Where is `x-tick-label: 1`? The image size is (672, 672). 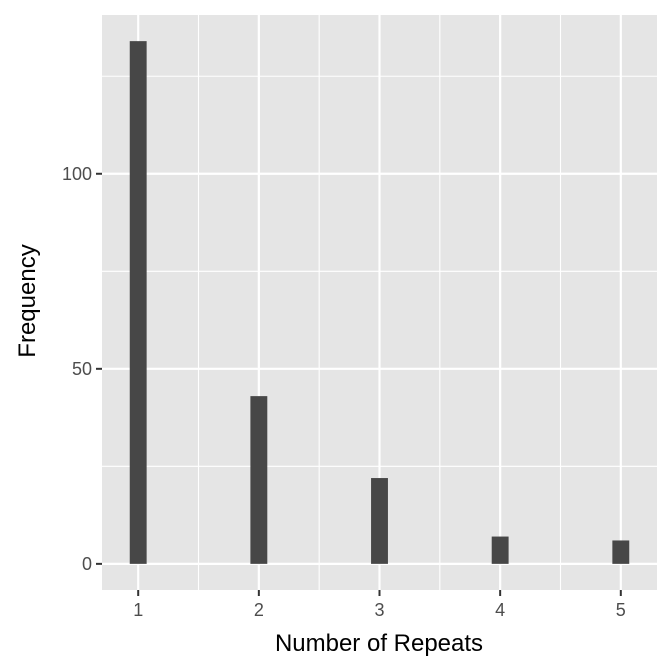 x-tick-label: 1 is located at coordinates (138, 610).